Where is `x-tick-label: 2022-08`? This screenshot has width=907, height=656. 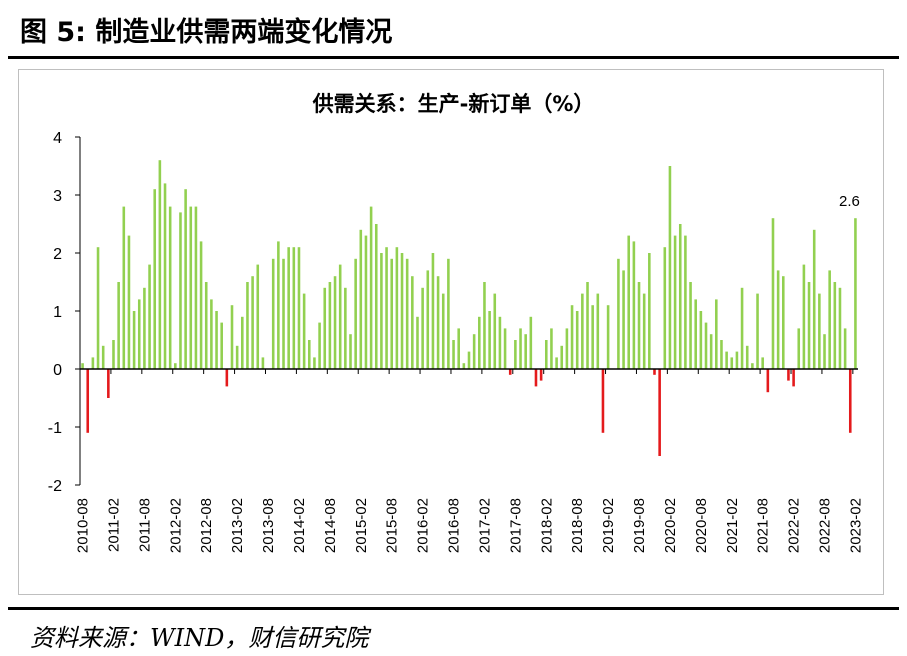
x-tick-label: 2022-08 is located at coordinates (825, 525).